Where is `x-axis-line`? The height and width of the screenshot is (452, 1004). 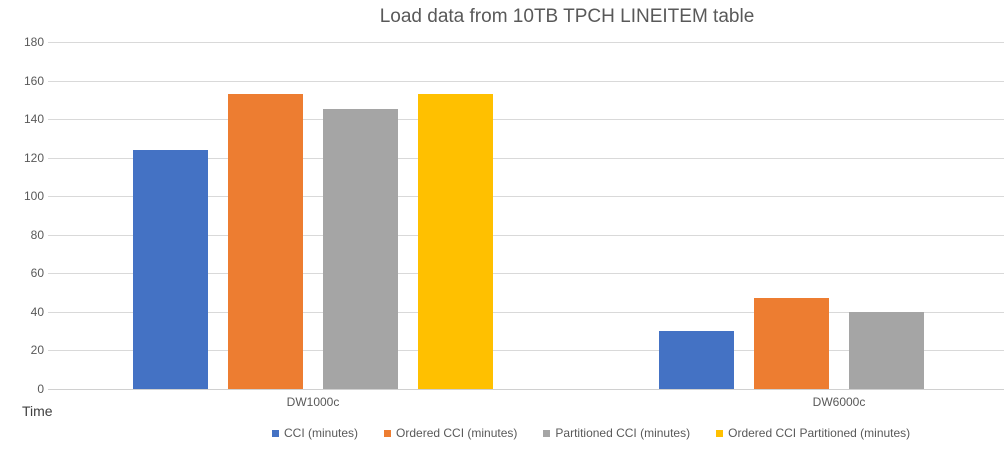 x-axis-line is located at coordinates (526, 389).